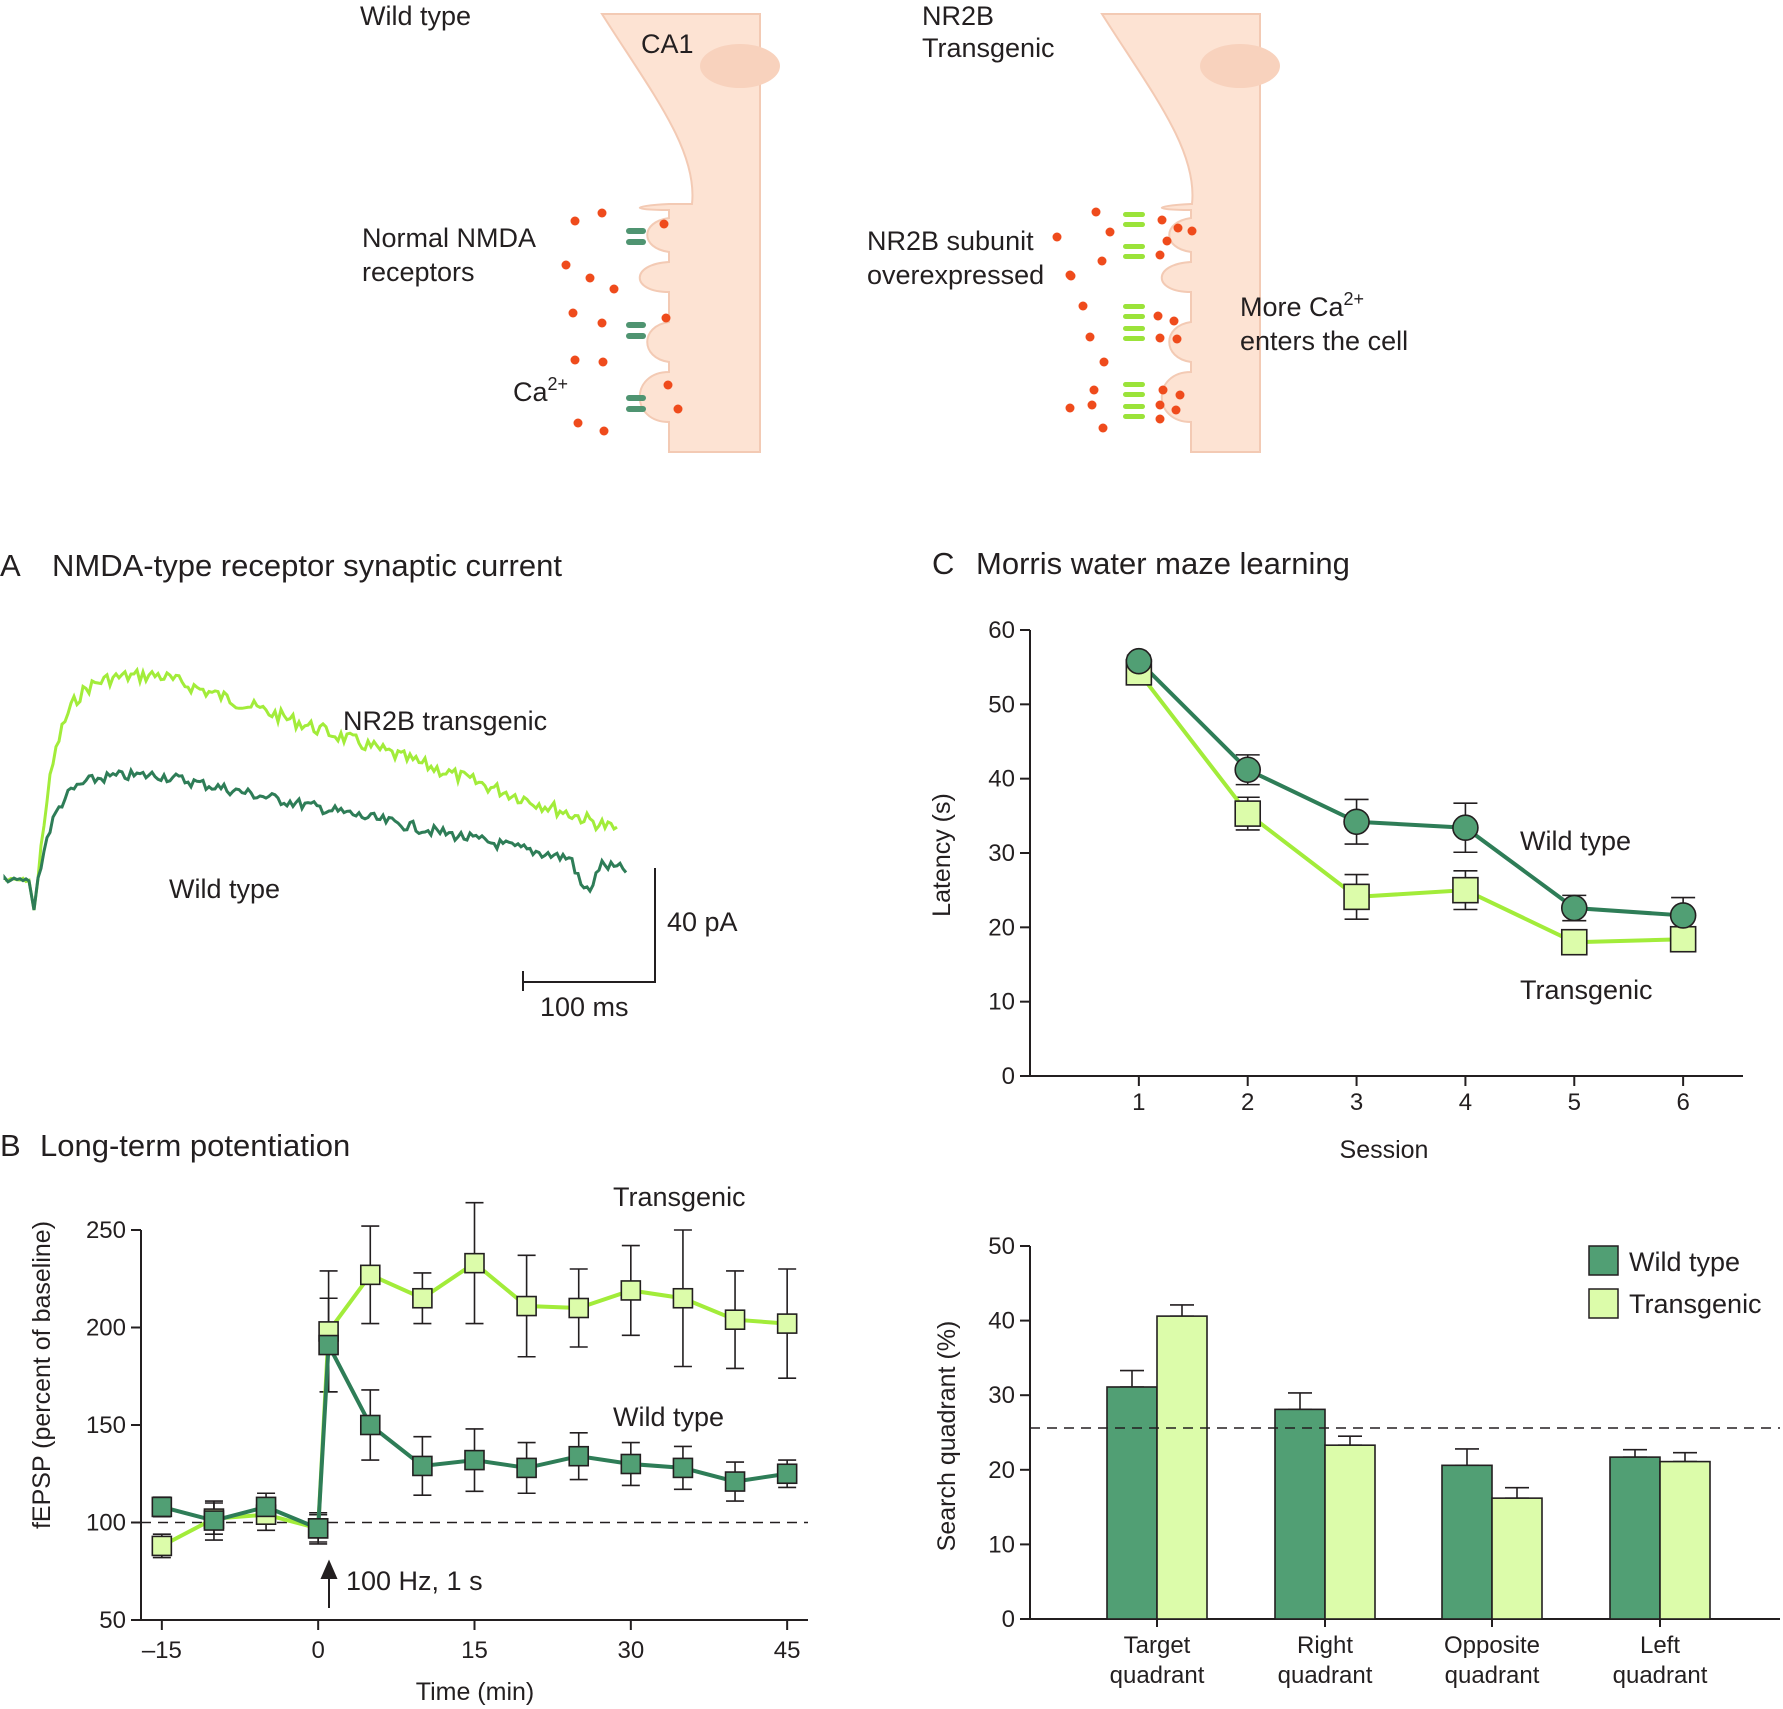  Describe the element at coordinates (1001, 1395) in the screenshot. I see `search-quadrant-y-tick-label: 30` at that location.